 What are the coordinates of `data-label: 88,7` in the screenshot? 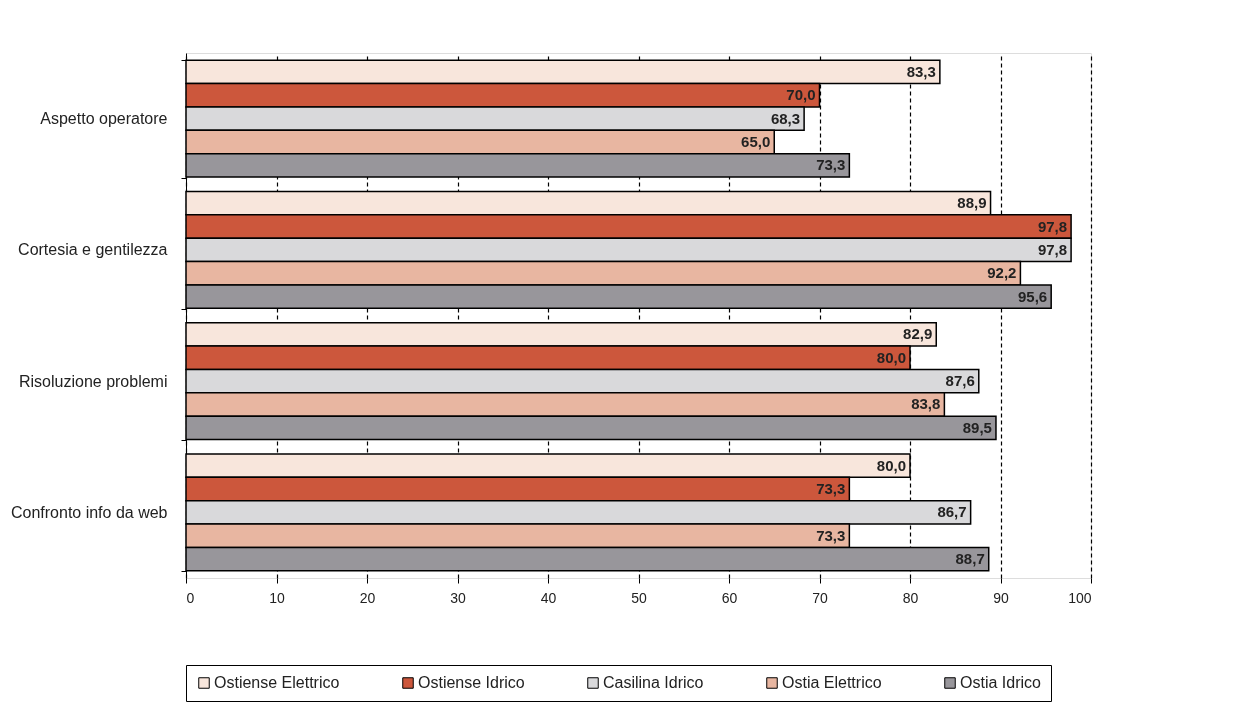 It's located at (970, 559).